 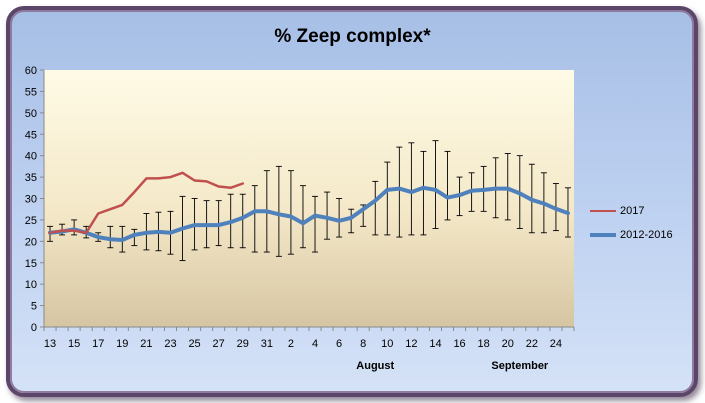 What do you see at coordinates (31, 71) in the screenshot?
I see `y-tick-label: 60` at bounding box center [31, 71].